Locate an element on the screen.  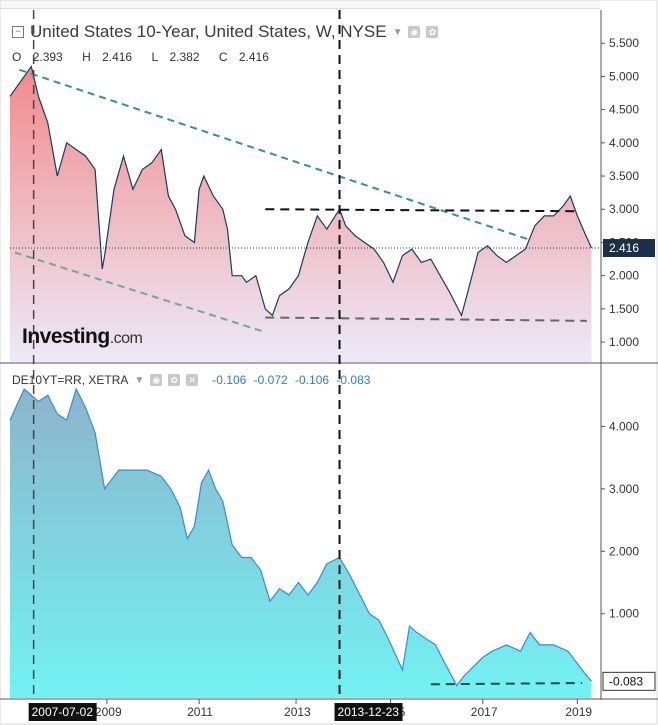
x-tick-label: 2011 is located at coordinates (200, 712).